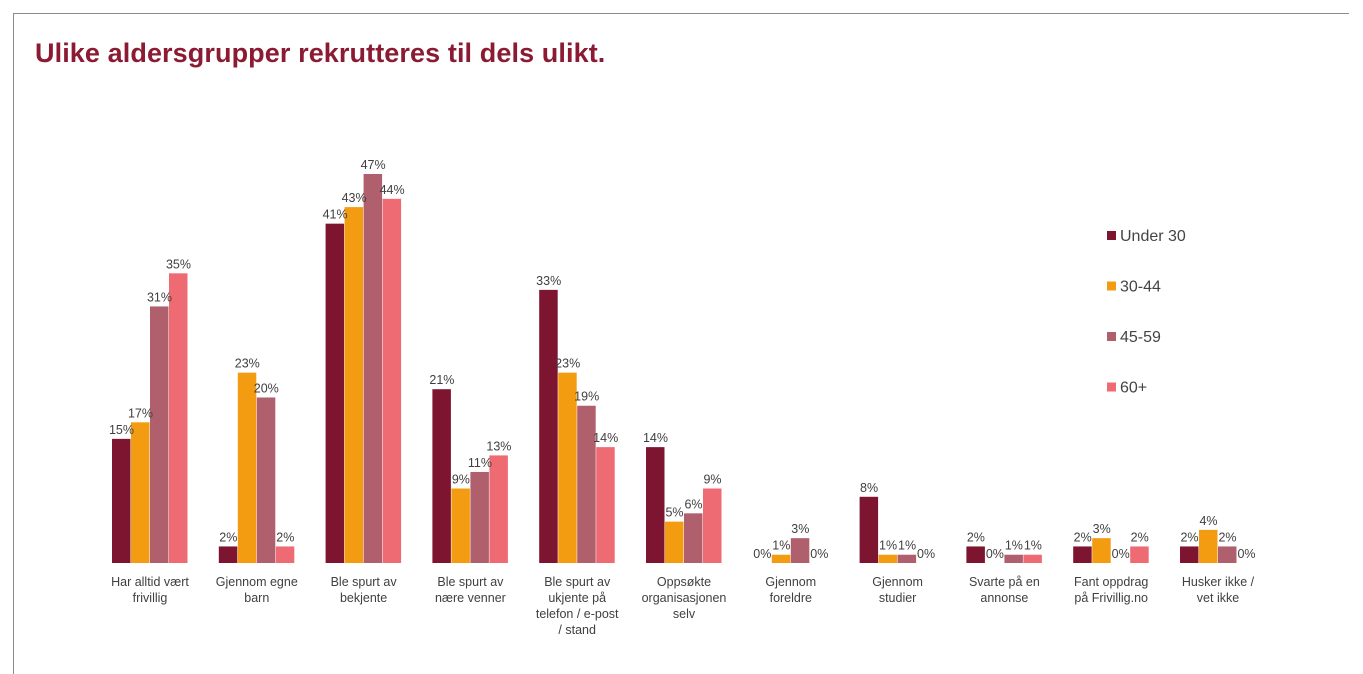 This screenshot has width=1363, height=674. I want to click on data-label-8-3: 1%, so click(1033, 546).